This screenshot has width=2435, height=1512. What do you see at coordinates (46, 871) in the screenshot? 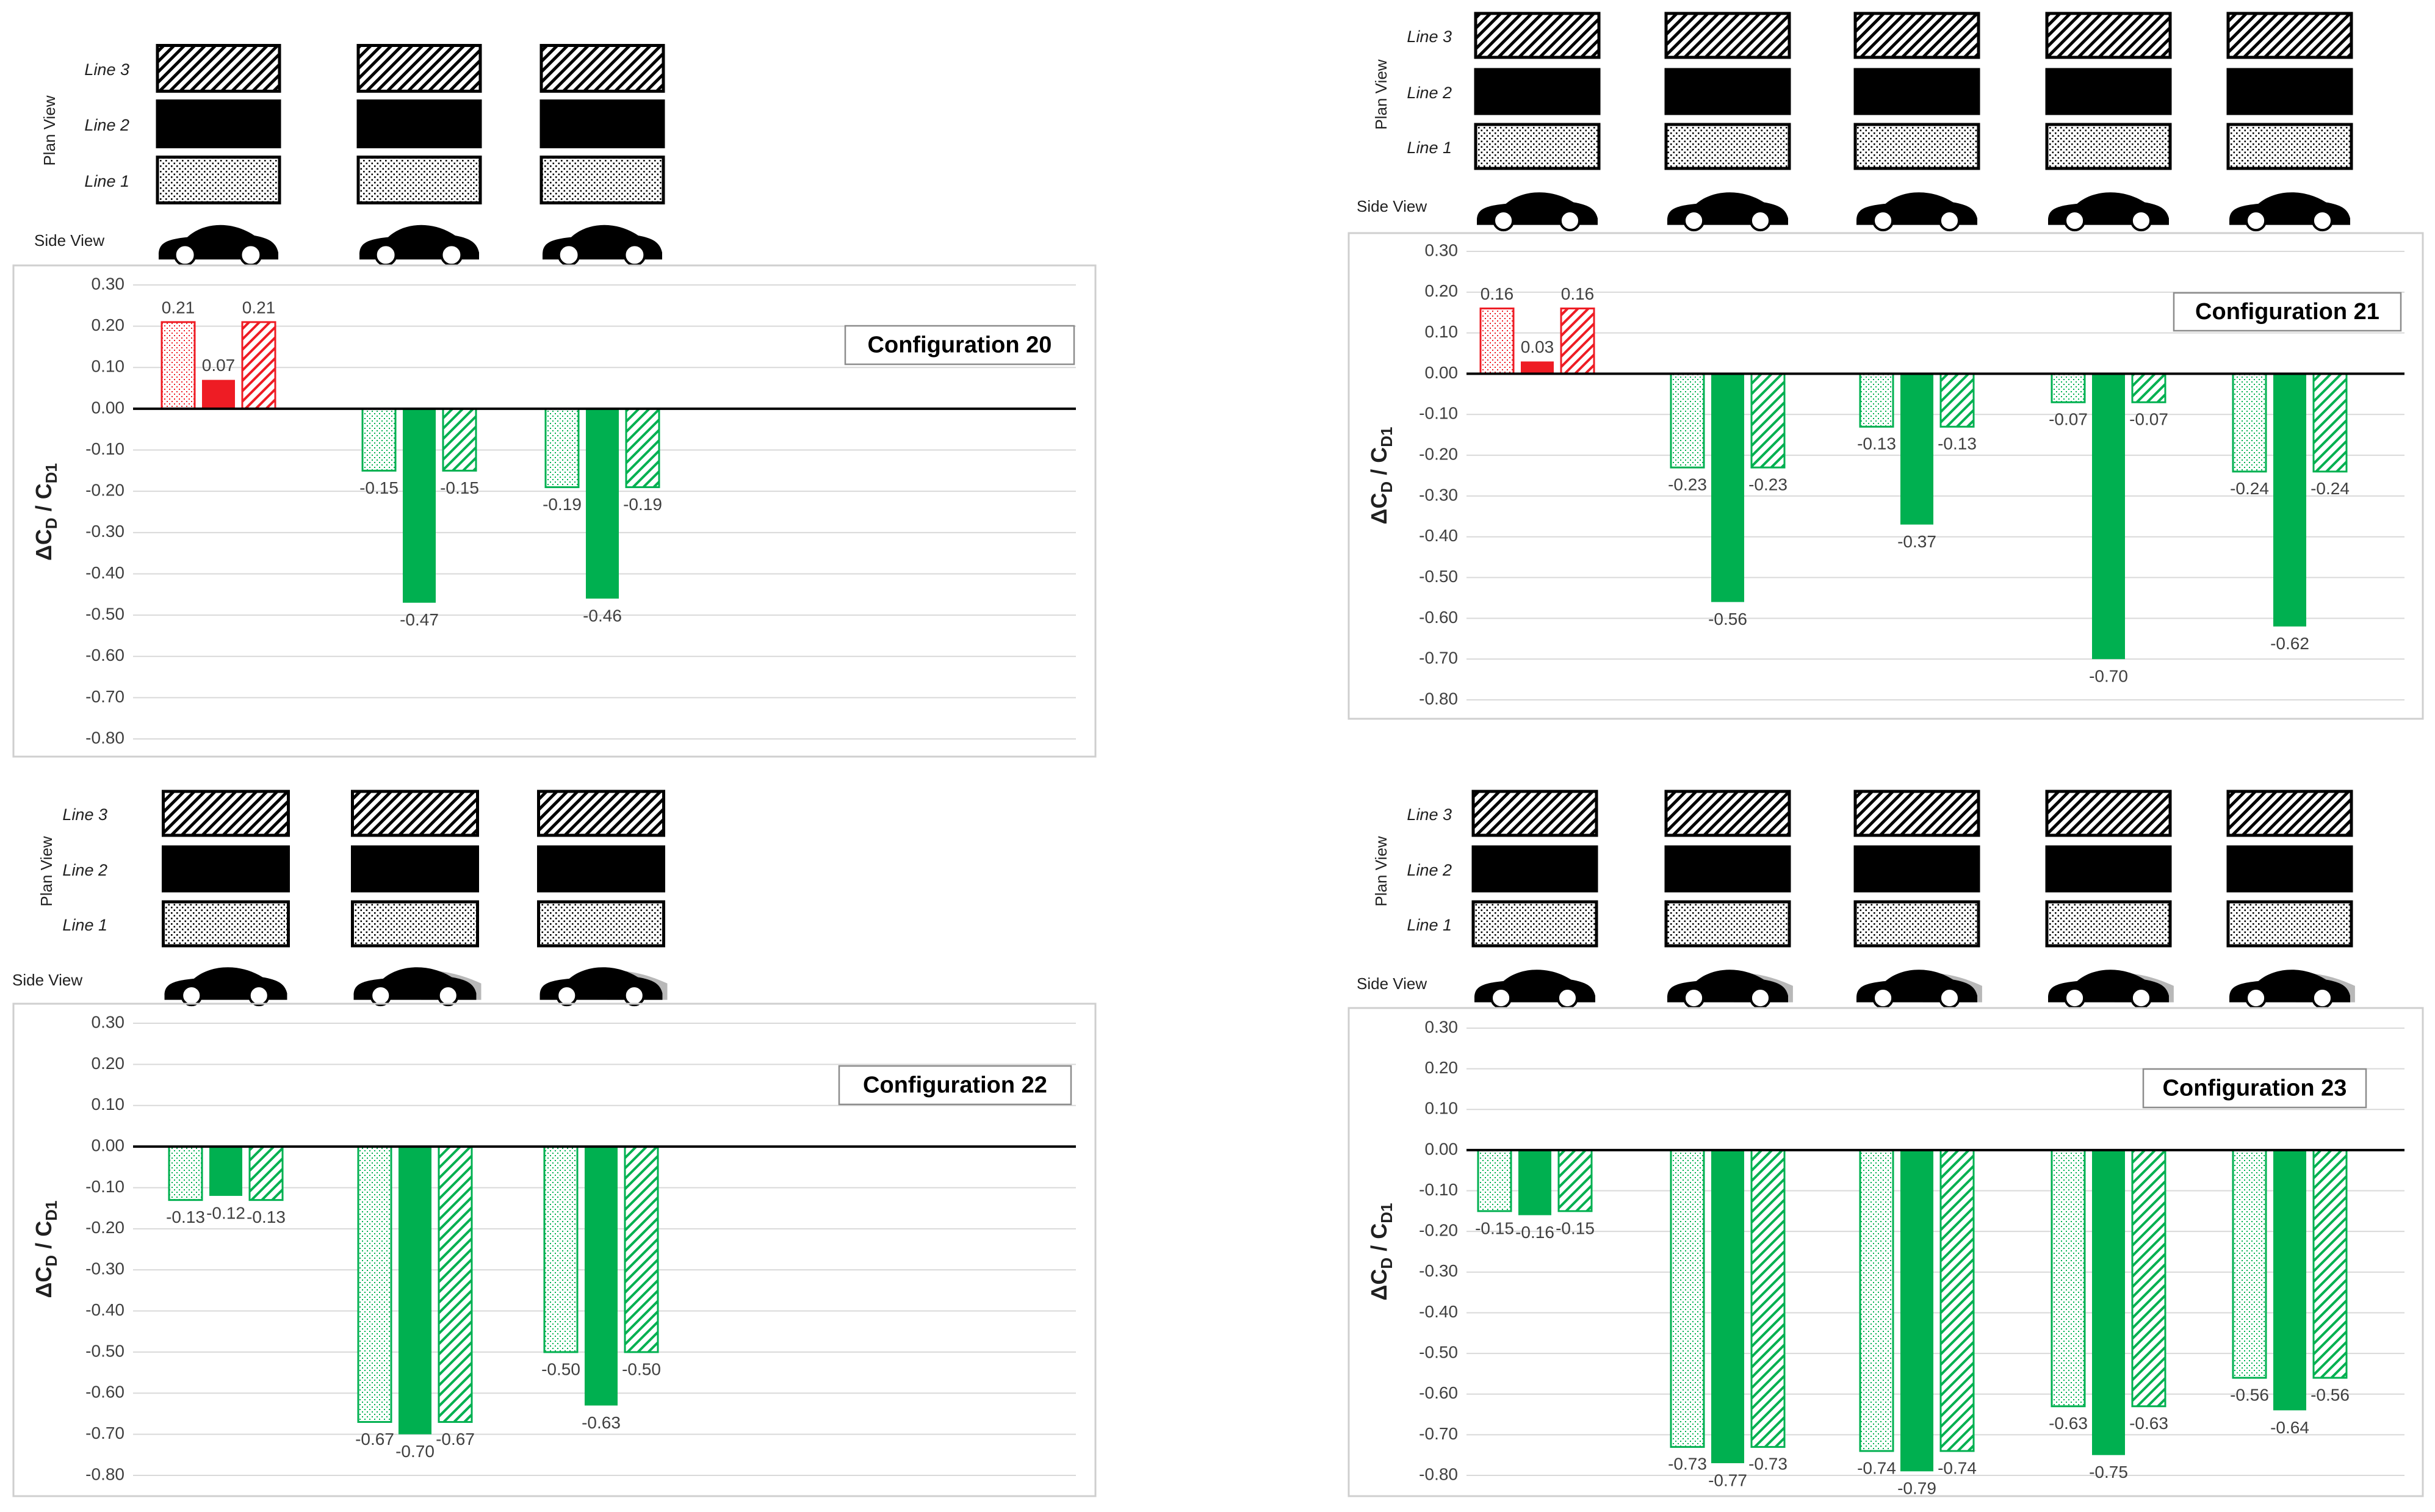
I see `plan-view-label: Plan View` at bounding box center [46, 871].